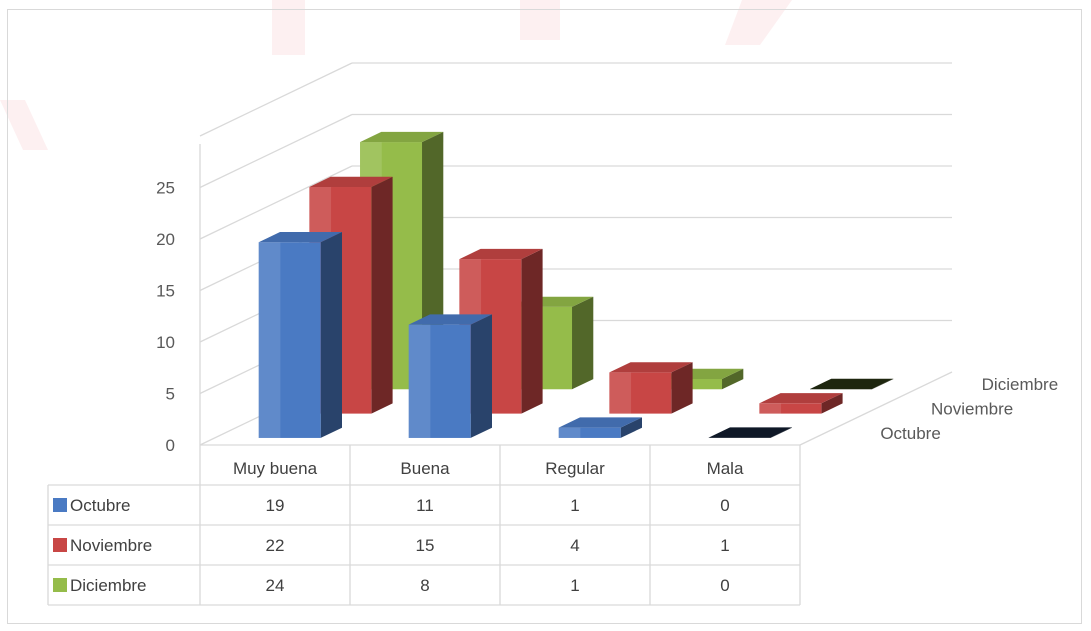 Image resolution: width=1091 pixels, height=631 pixels. I want to click on table-cell-value: 24, so click(275, 585).